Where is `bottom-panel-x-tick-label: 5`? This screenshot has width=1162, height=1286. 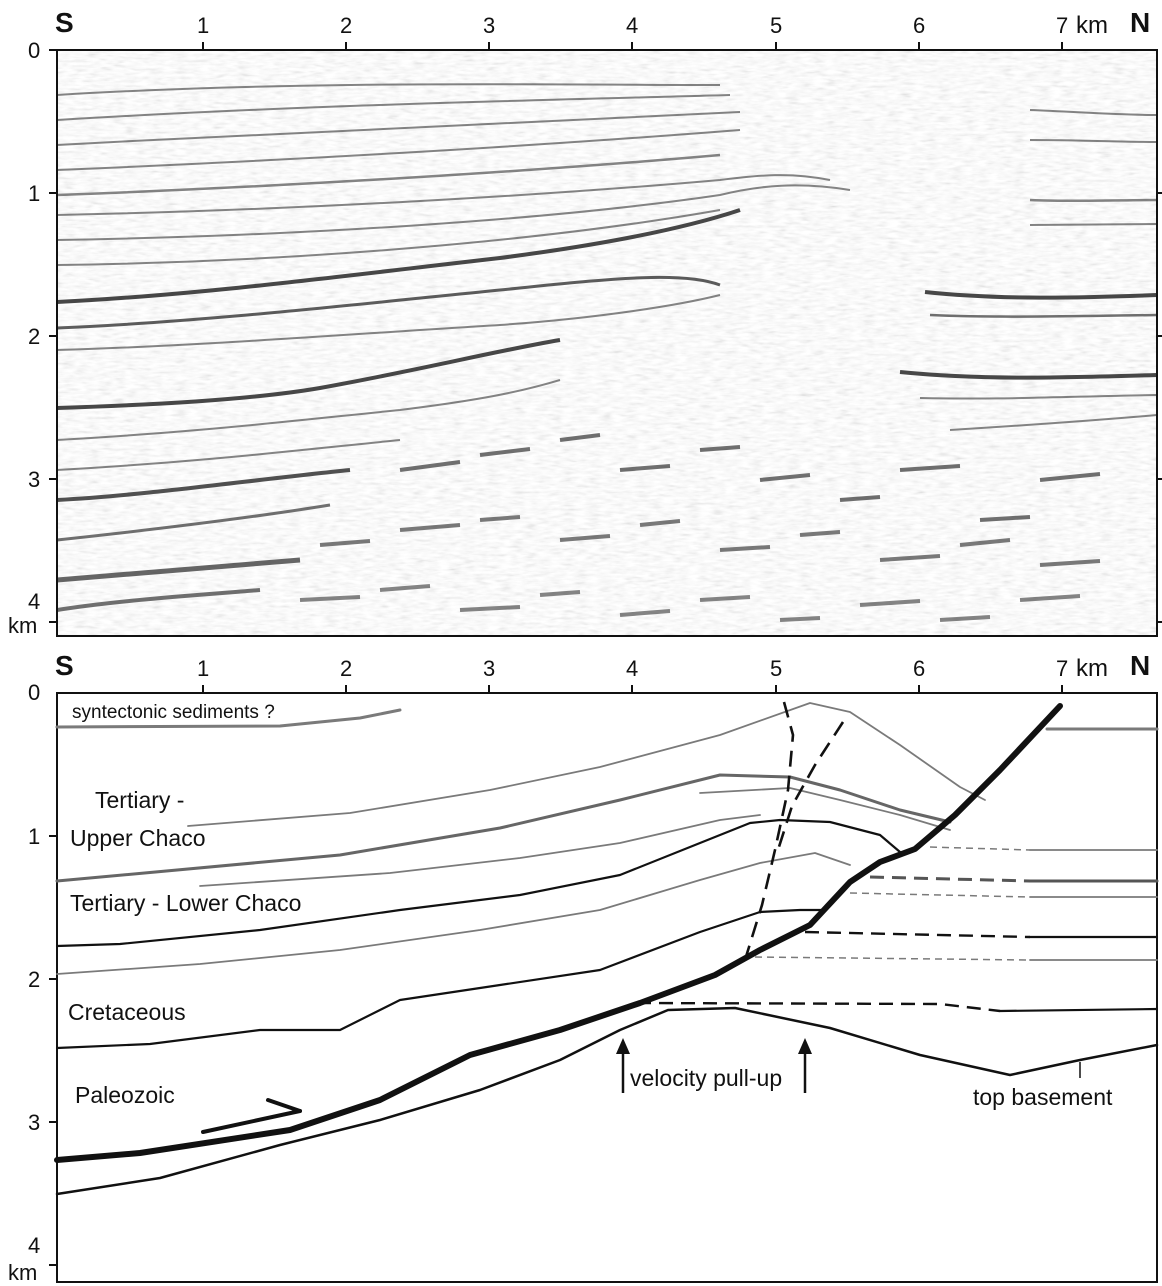
bottom-panel-x-tick-label: 5 is located at coordinates (776, 668).